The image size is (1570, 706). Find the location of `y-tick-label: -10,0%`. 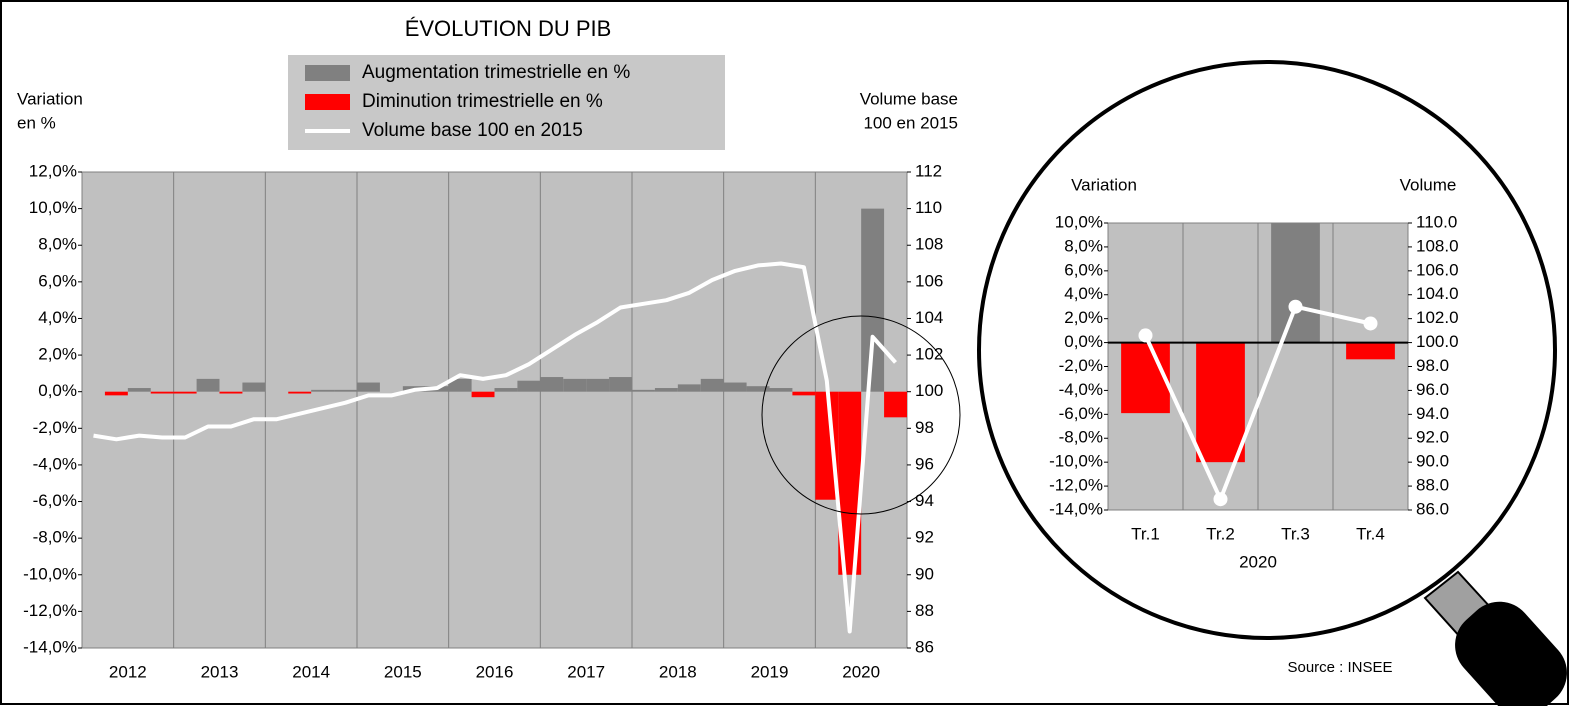

y-tick-label: -10,0% is located at coordinates (1076, 461).